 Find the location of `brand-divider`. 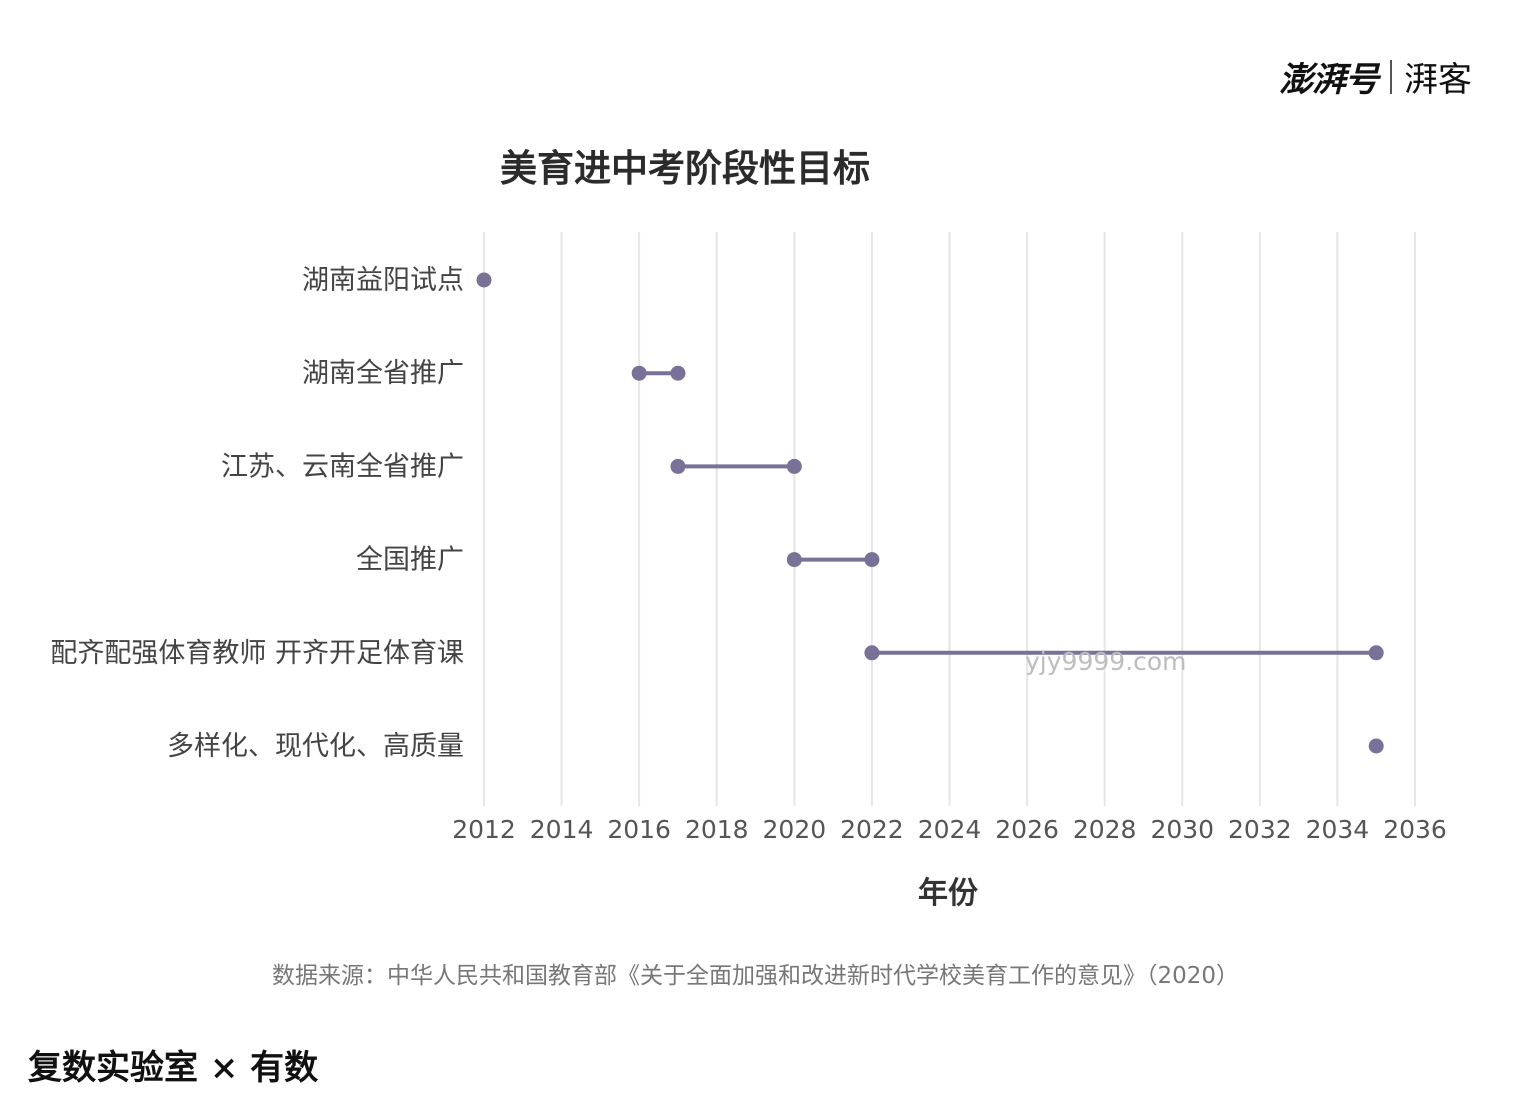

brand-divider is located at coordinates (1391, 76).